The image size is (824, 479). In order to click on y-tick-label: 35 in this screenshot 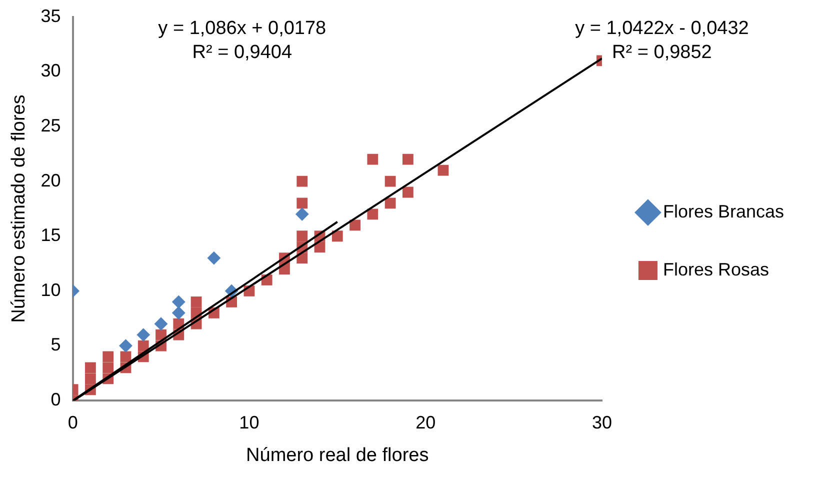, I will do `click(50, 16)`.